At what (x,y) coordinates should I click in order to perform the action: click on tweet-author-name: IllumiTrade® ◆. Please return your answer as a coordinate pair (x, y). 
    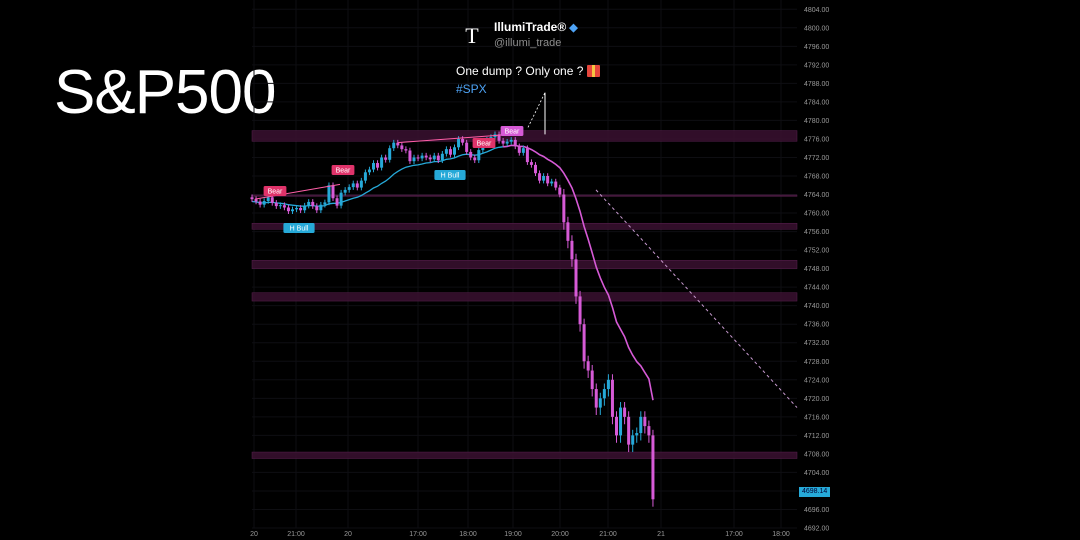
    Looking at the image, I should click on (536, 27).